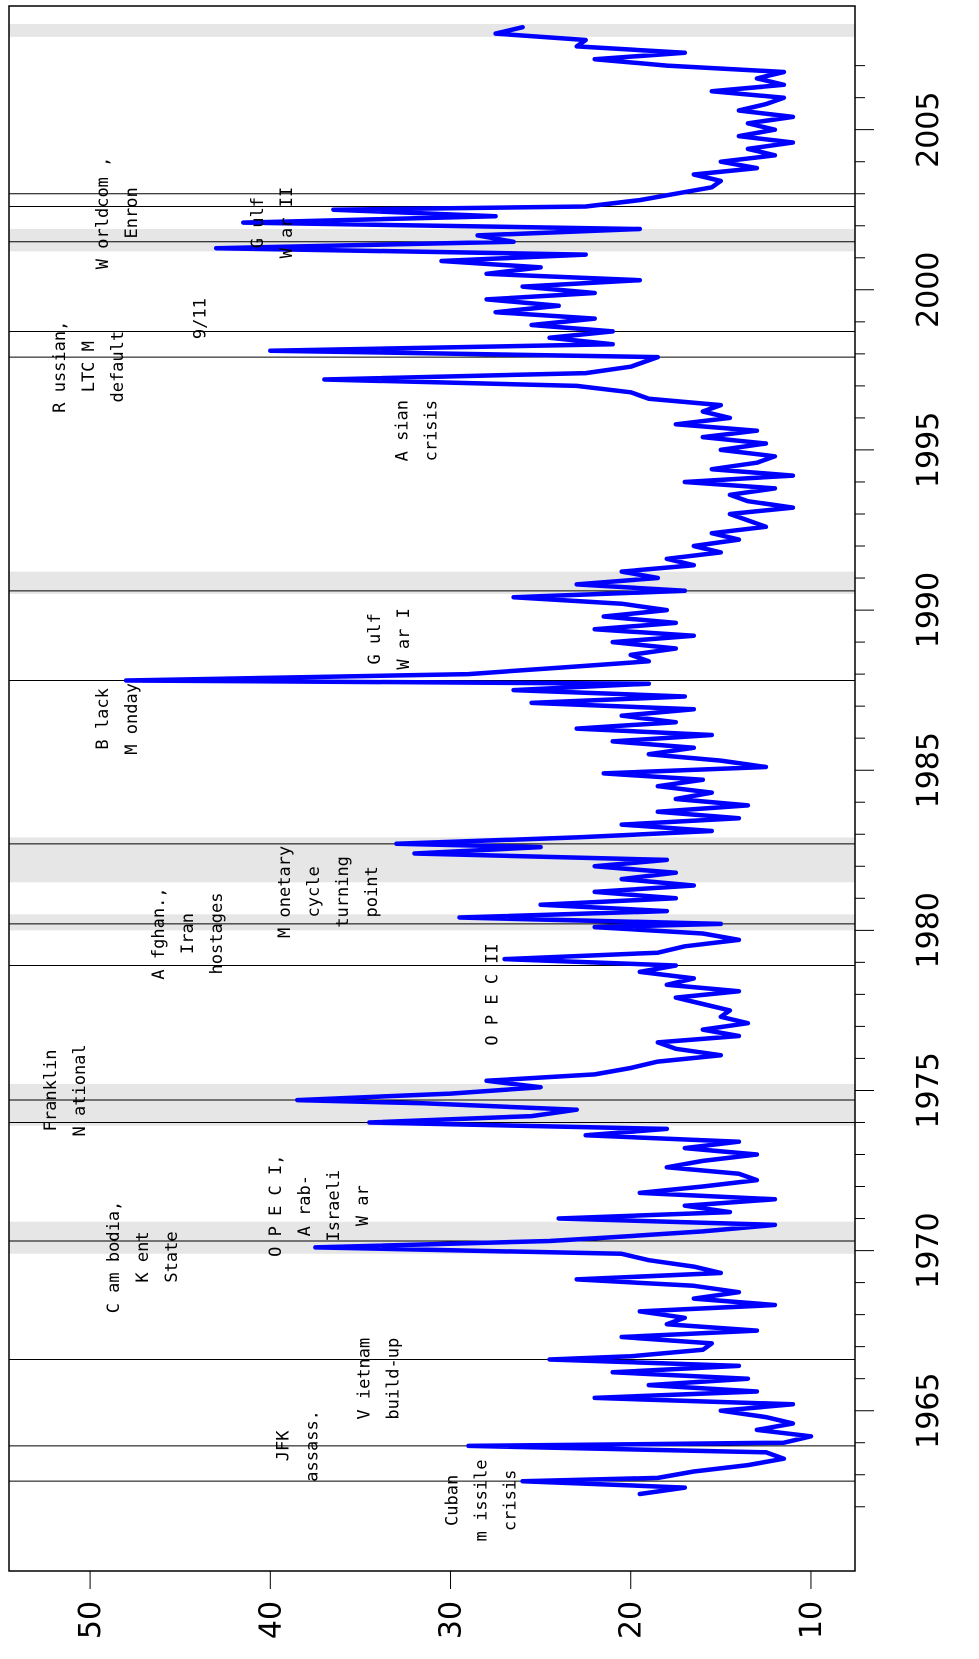 The image size is (979, 1659). I want to click on event-annotation-line: LTC M, so click(89, 366).